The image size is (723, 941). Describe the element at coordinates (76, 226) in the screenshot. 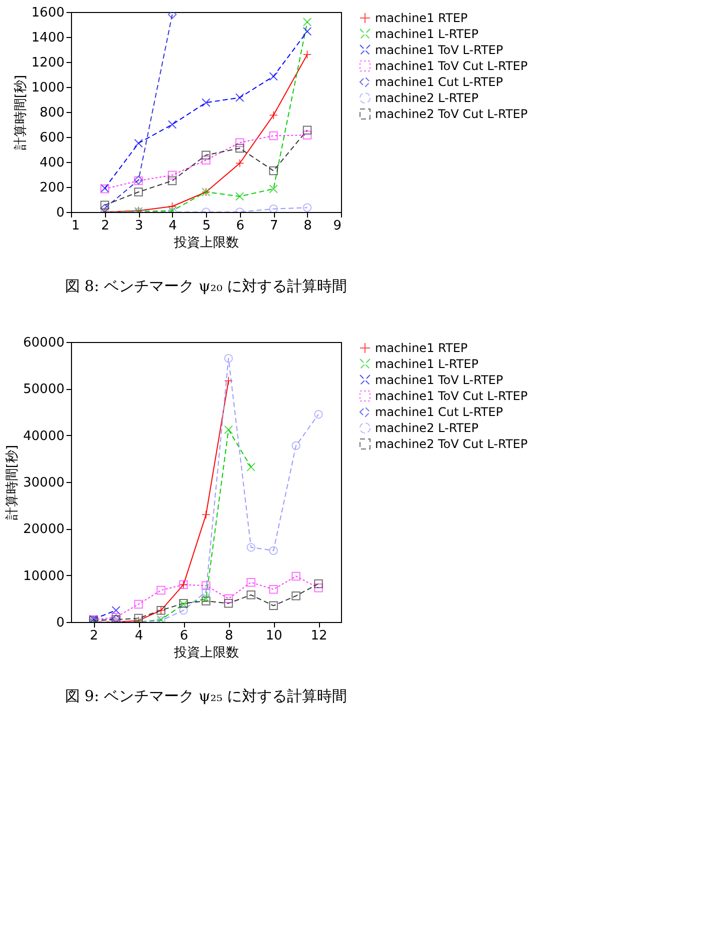

I see `x-tick-label: 1` at that location.